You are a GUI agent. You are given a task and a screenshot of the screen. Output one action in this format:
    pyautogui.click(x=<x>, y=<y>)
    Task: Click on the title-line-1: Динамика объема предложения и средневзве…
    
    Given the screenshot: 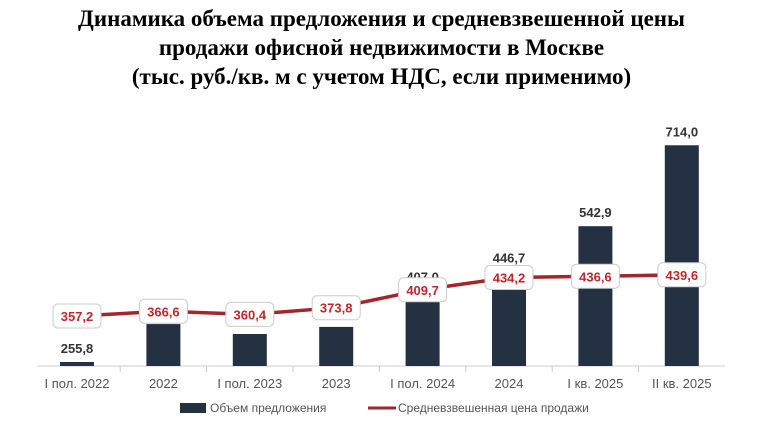 What is the action you would take?
    pyautogui.click(x=381, y=18)
    